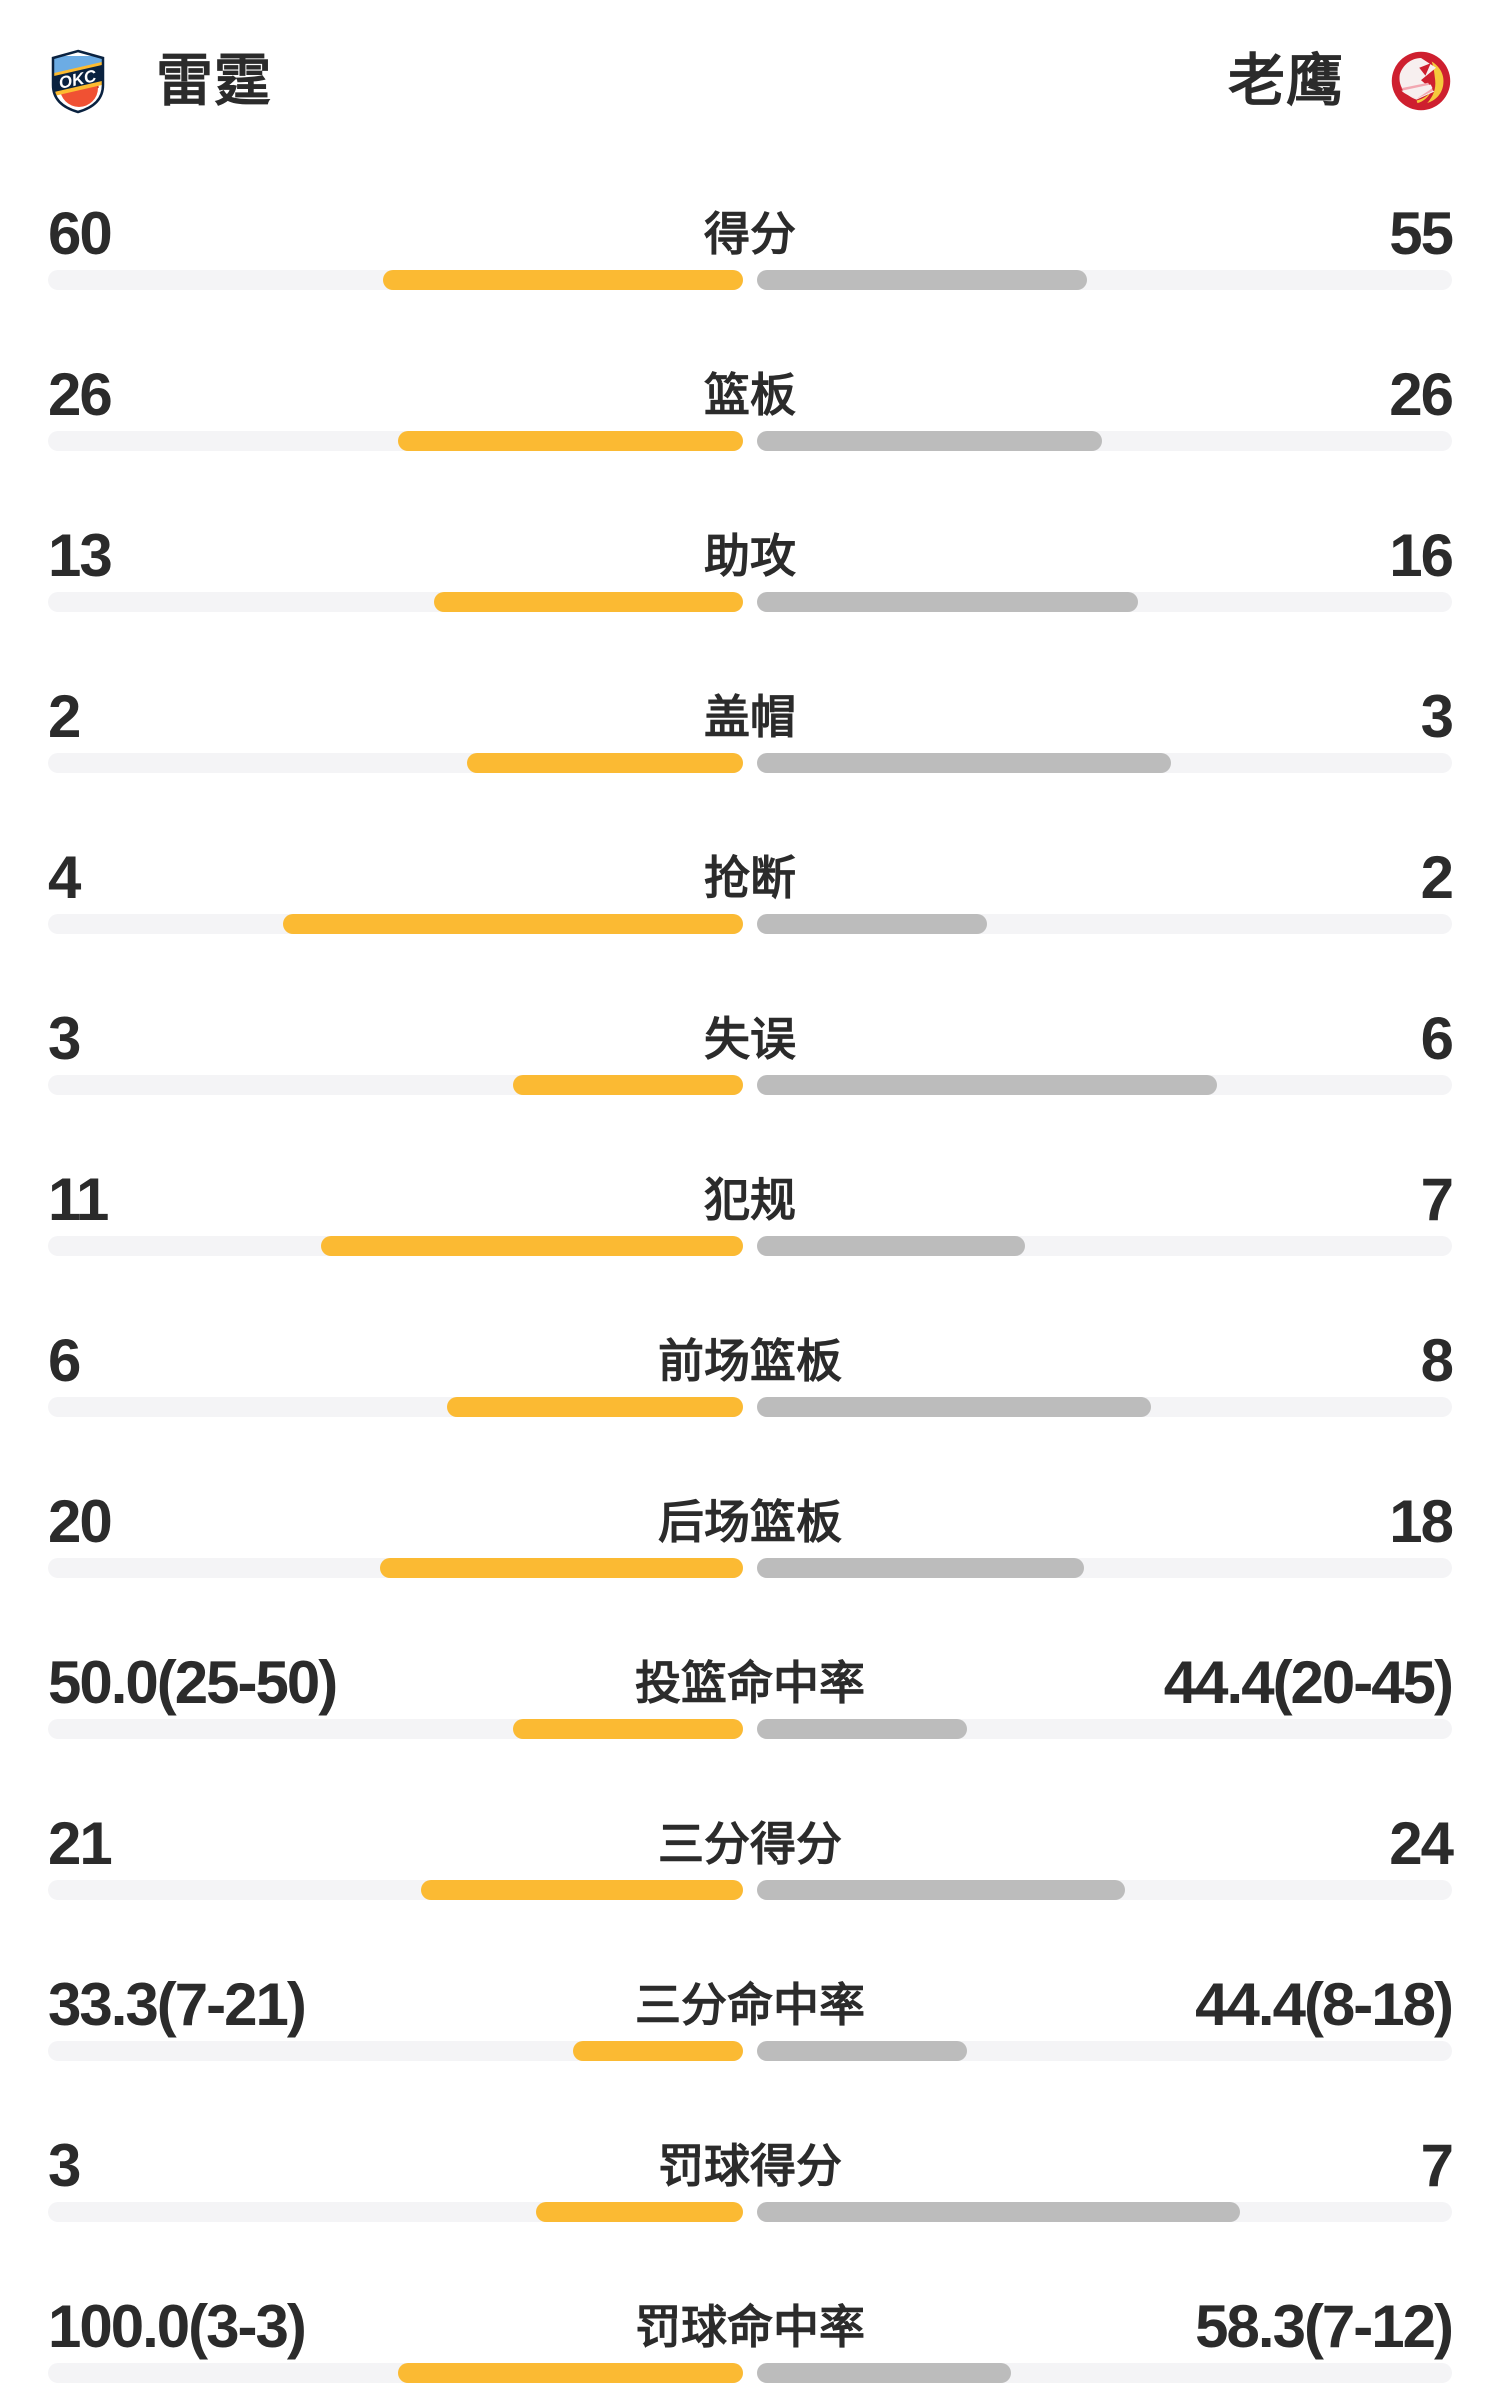 This screenshot has width=1500, height=2400. Describe the element at coordinates (1421, 233) in the screenshot. I see `away-value: 55` at that location.